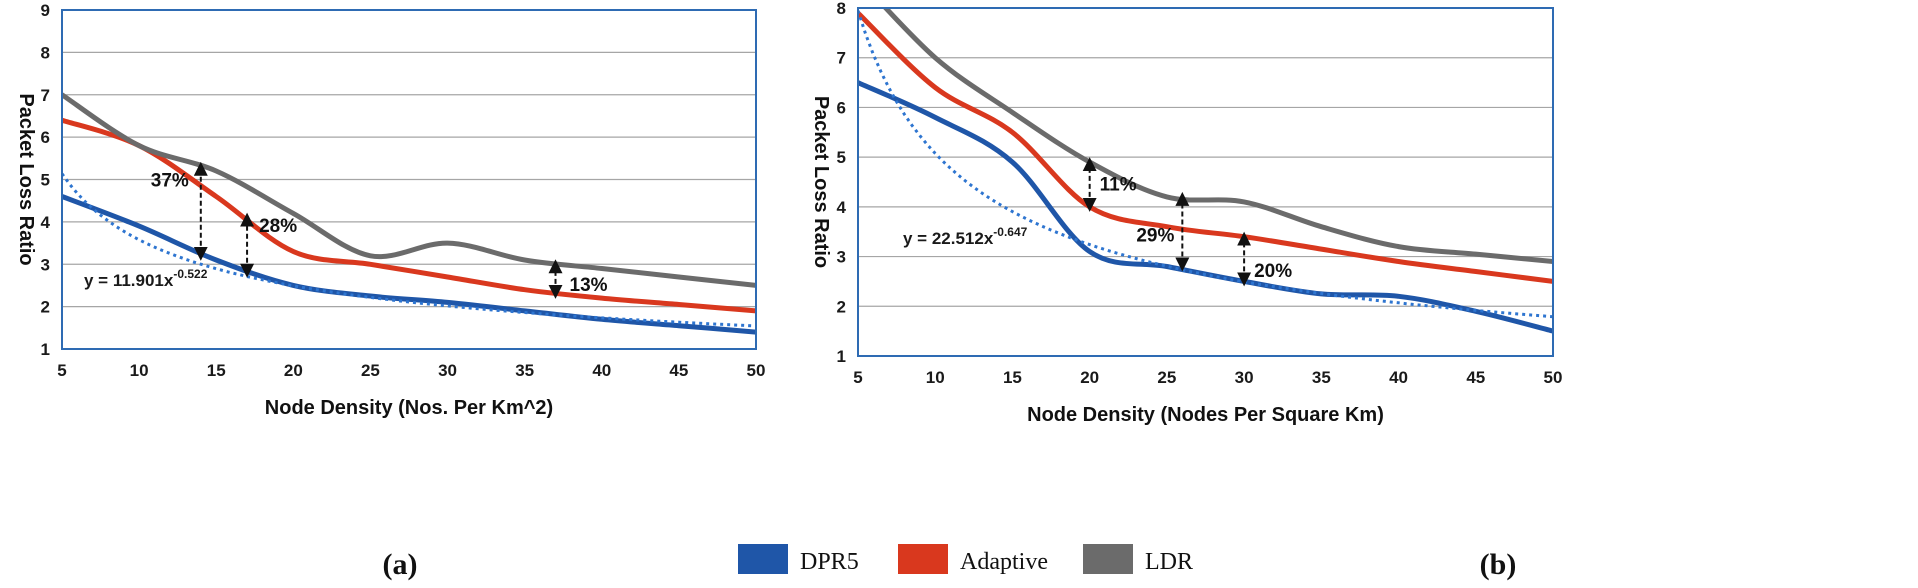 This screenshot has height=588, width=1918. Describe the element at coordinates (1498, 564) in the screenshot. I see `panel-label-b: (b)` at that location.